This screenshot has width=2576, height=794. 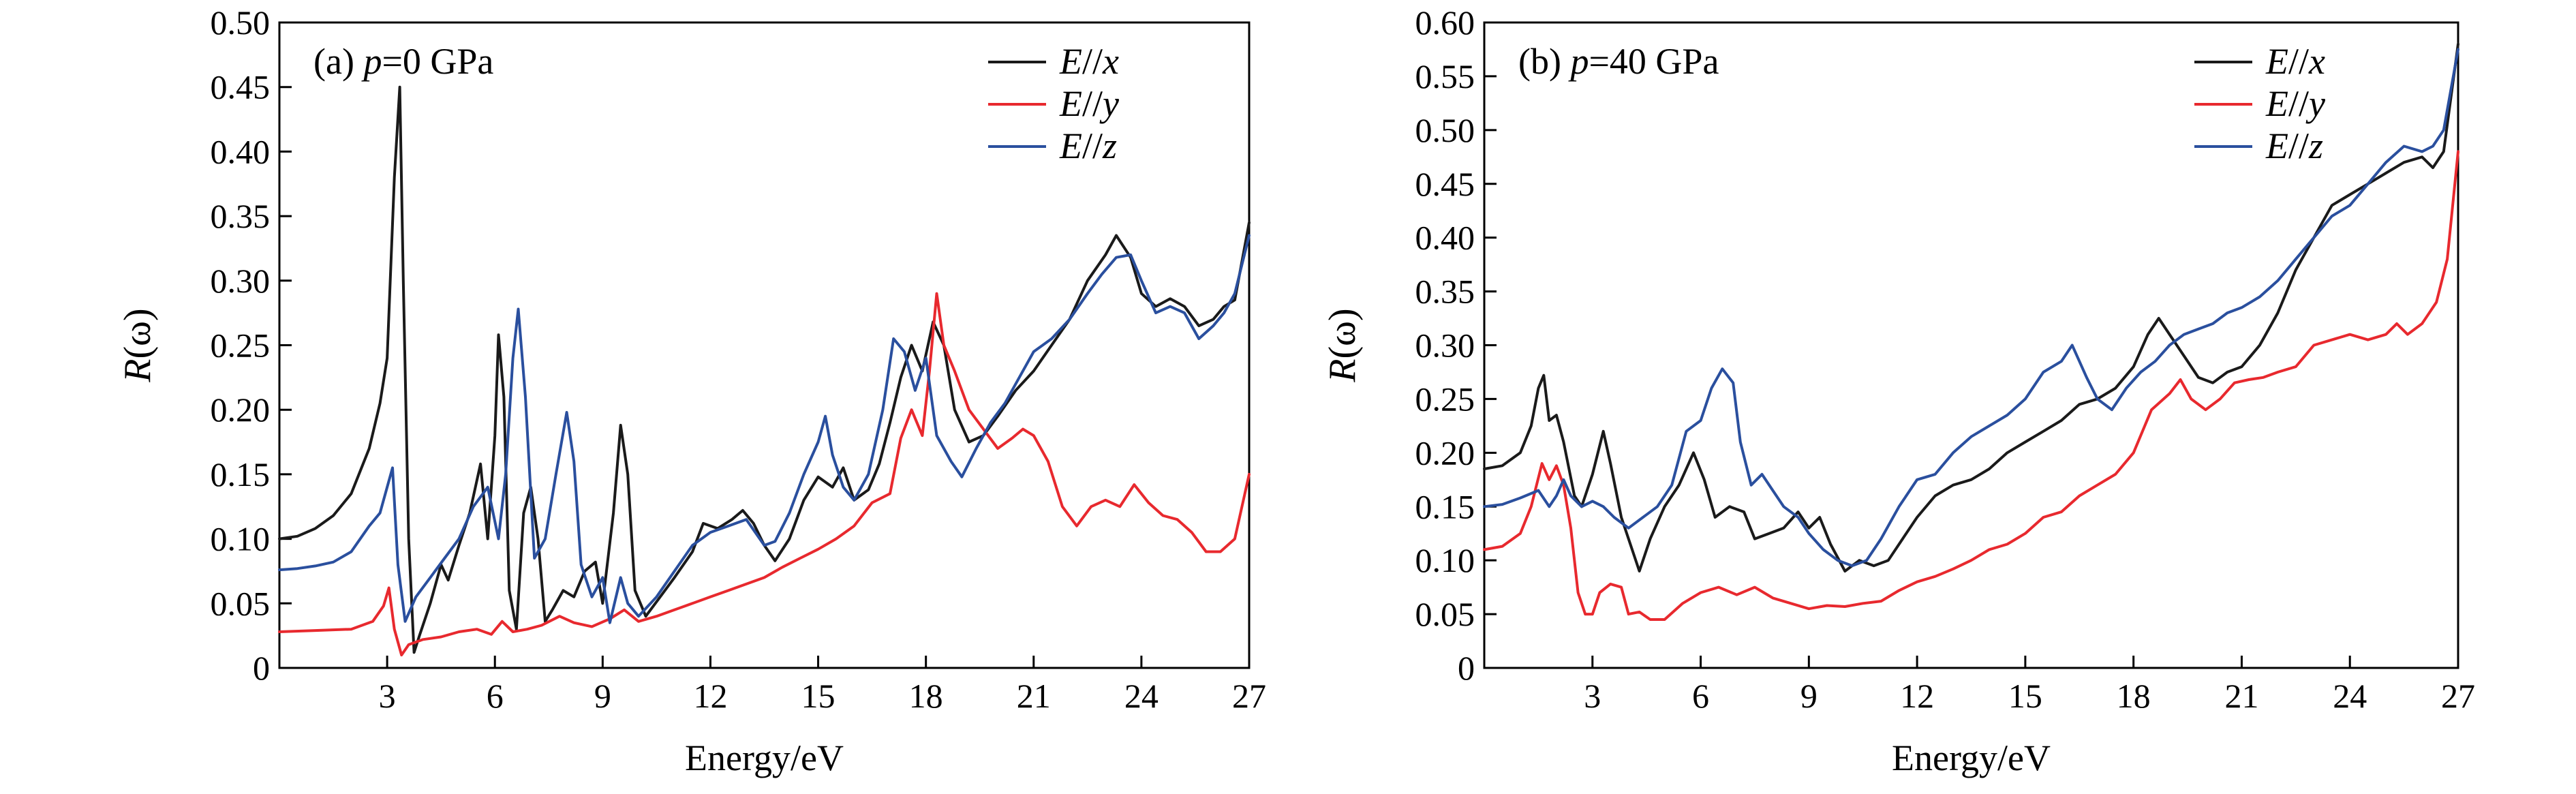 I want to click on y-tick-label: 0.55, so click(x=1445, y=76).